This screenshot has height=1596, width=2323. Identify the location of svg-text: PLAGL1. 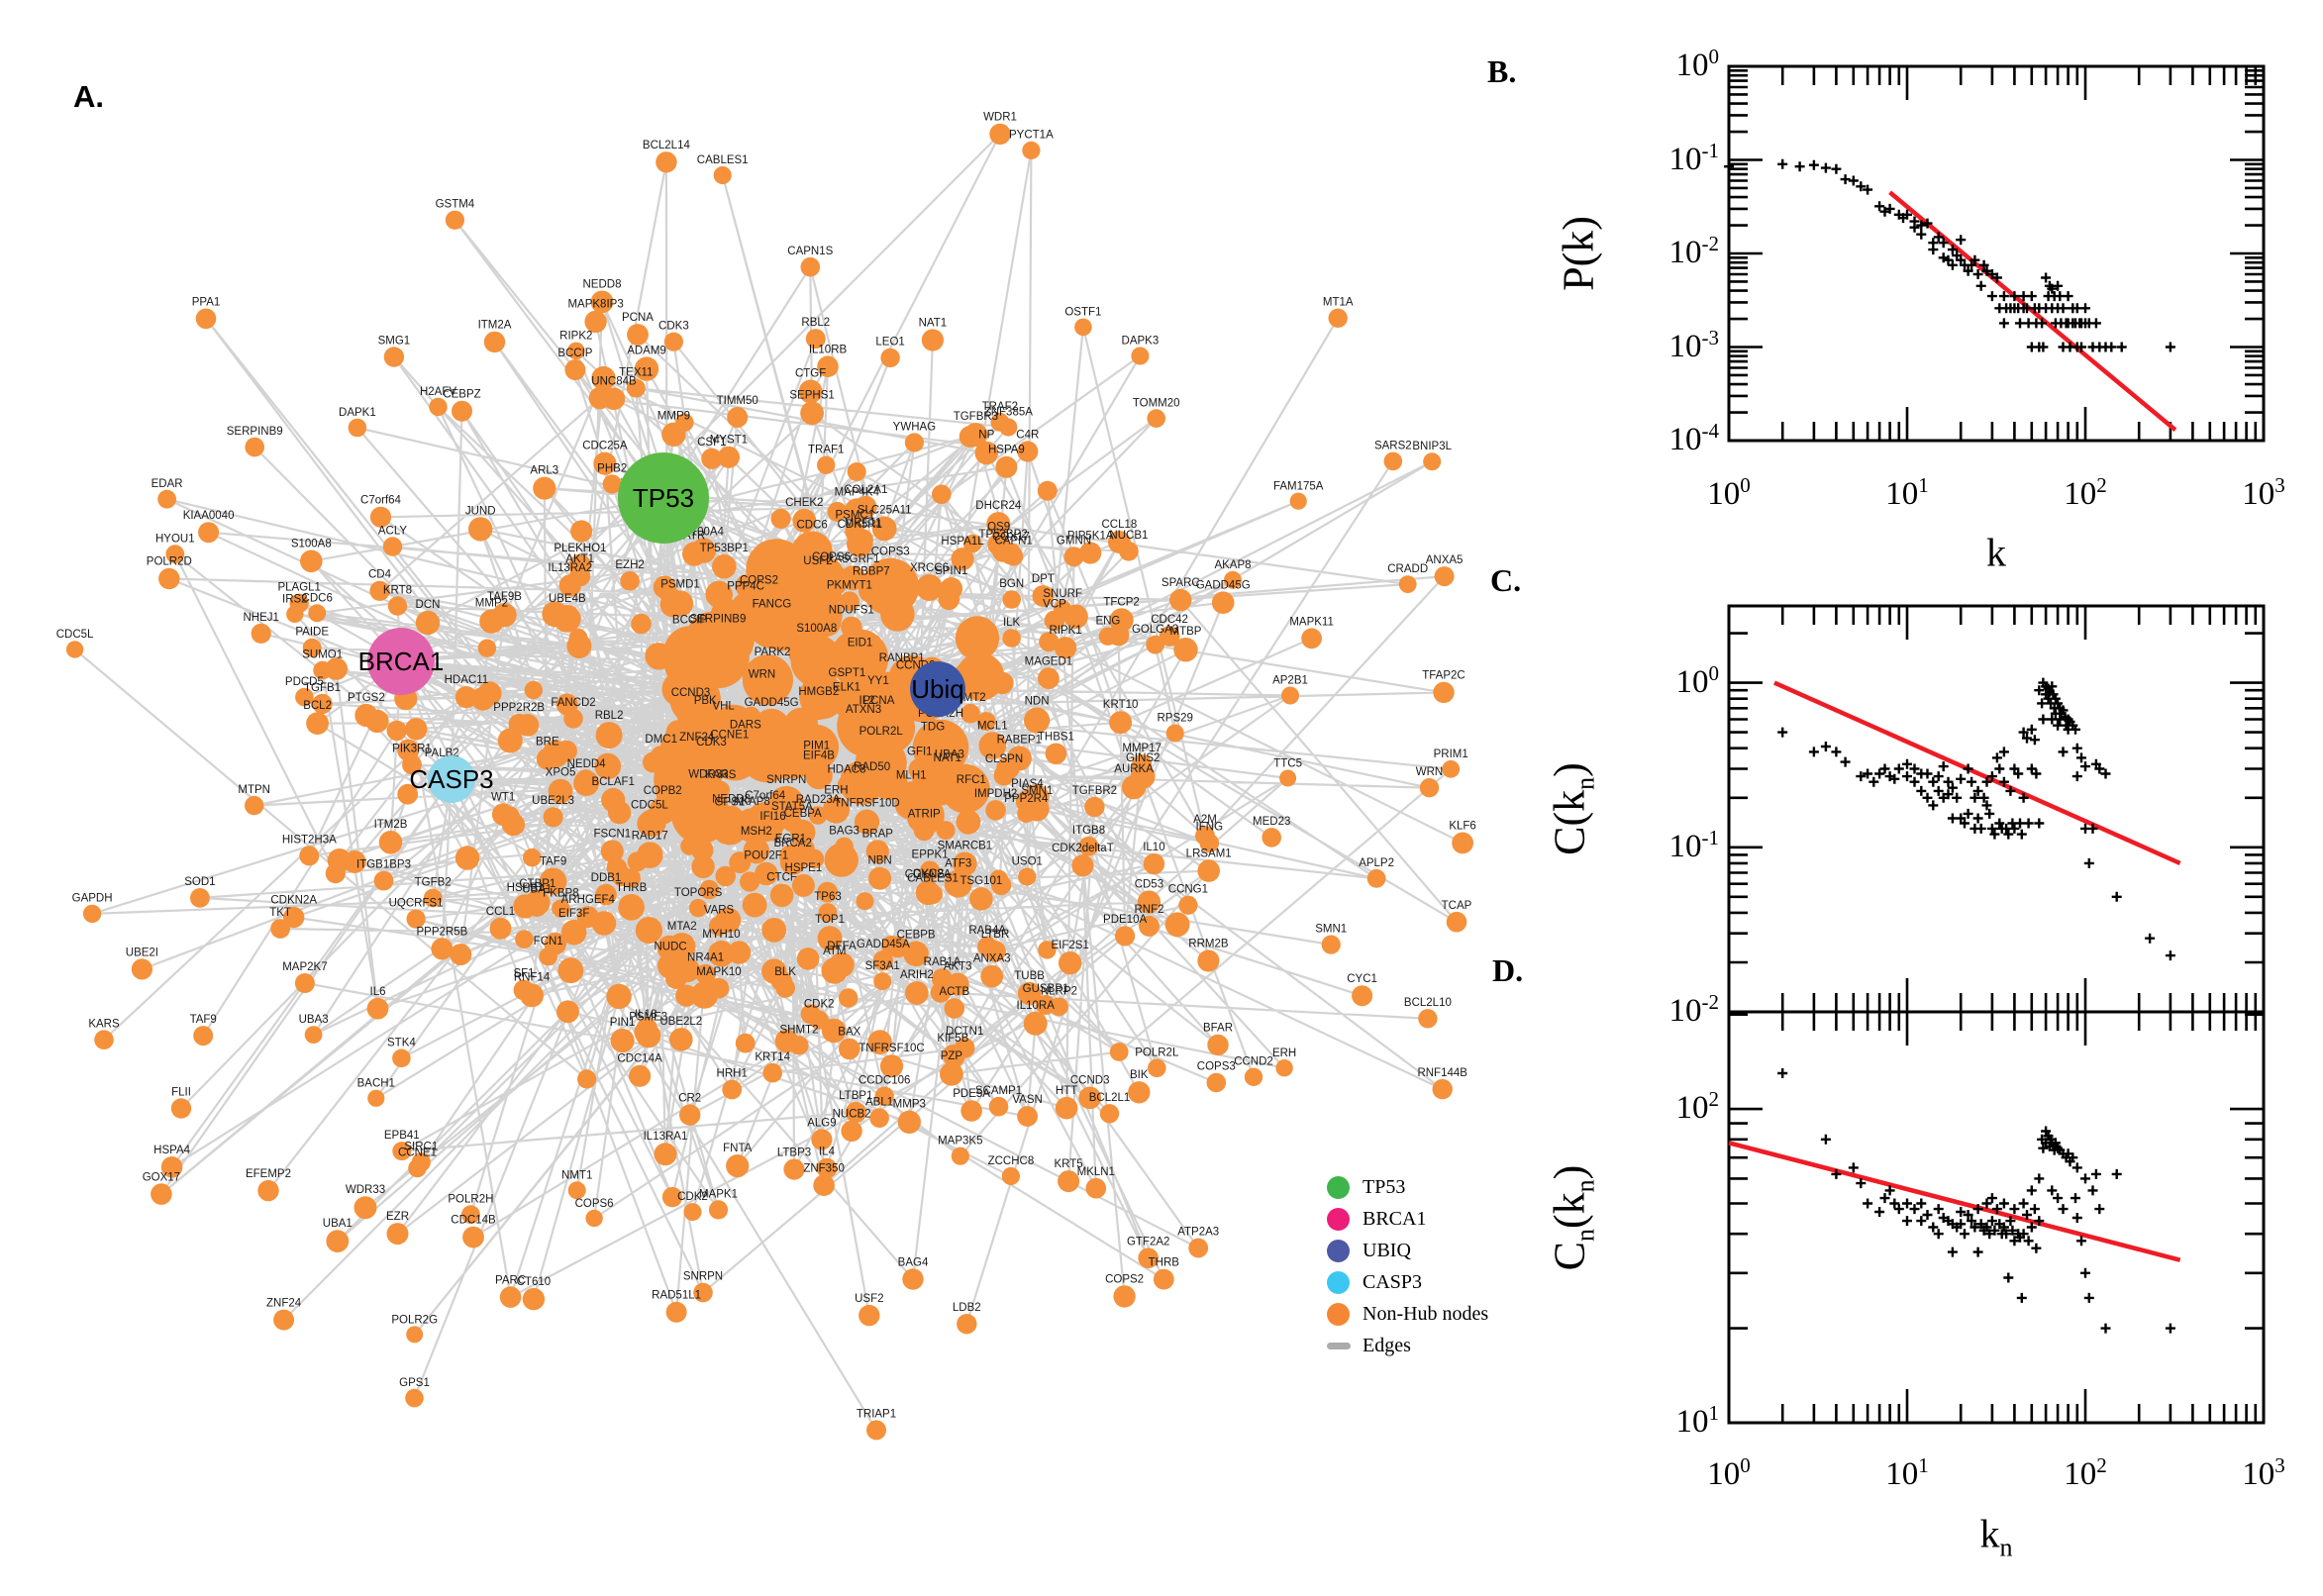
(298, 588).